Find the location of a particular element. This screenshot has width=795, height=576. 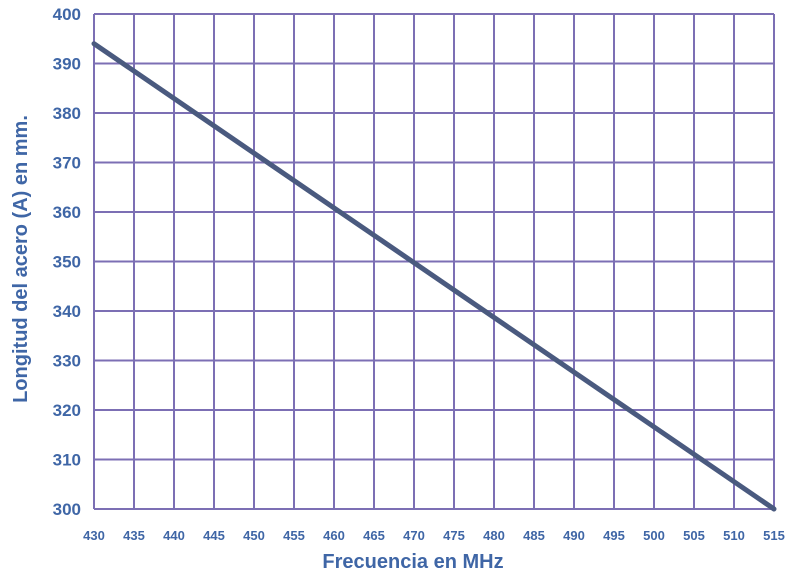

y-tick-label: 300 is located at coordinates (67, 509).